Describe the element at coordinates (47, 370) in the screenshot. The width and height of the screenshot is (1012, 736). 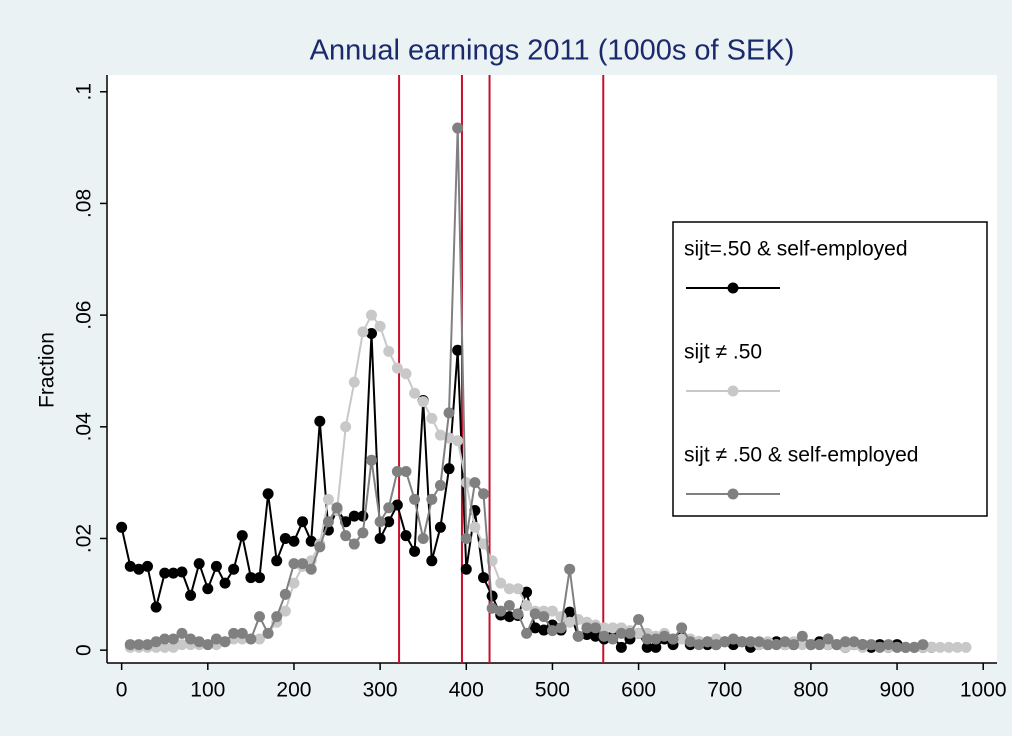
I see `y-axis-label: Fraction` at that location.